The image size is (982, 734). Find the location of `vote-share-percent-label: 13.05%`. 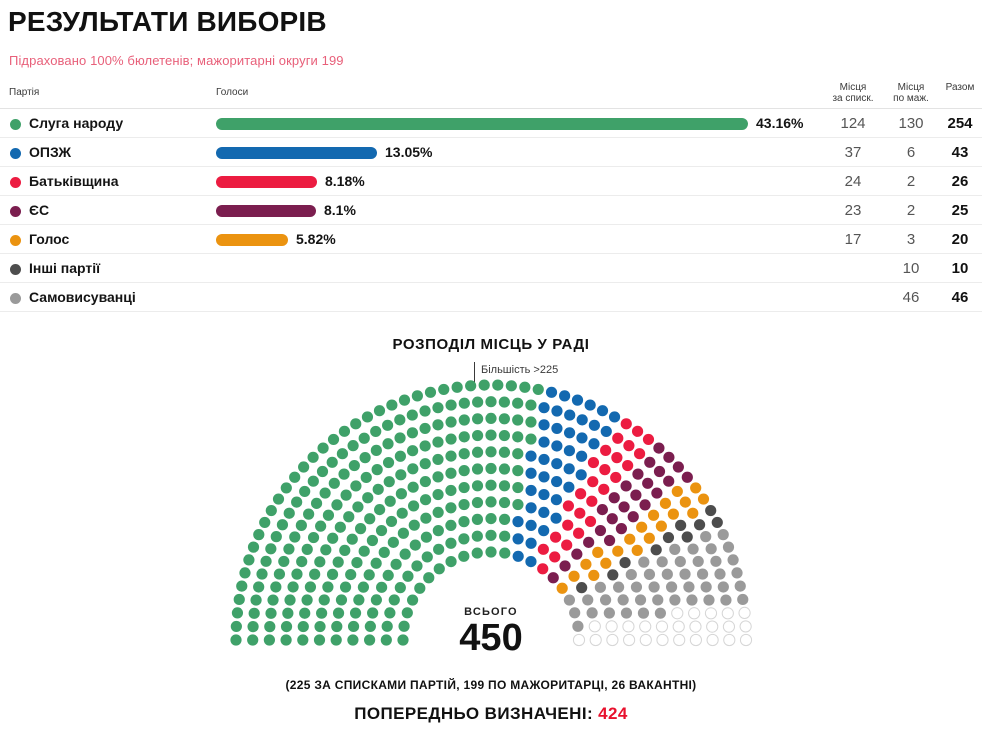

vote-share-percent-label: 13.05% is located at coordinates (409, 152).